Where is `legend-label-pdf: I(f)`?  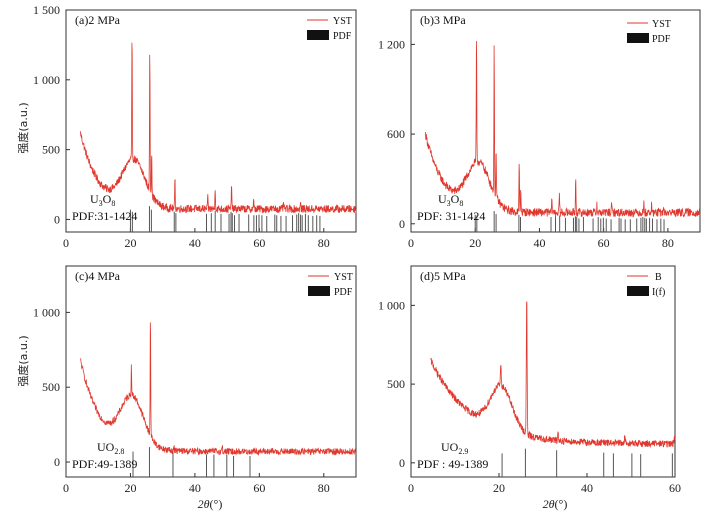 legend-label-pdf: I(f) is located at coordinates (658, 292).